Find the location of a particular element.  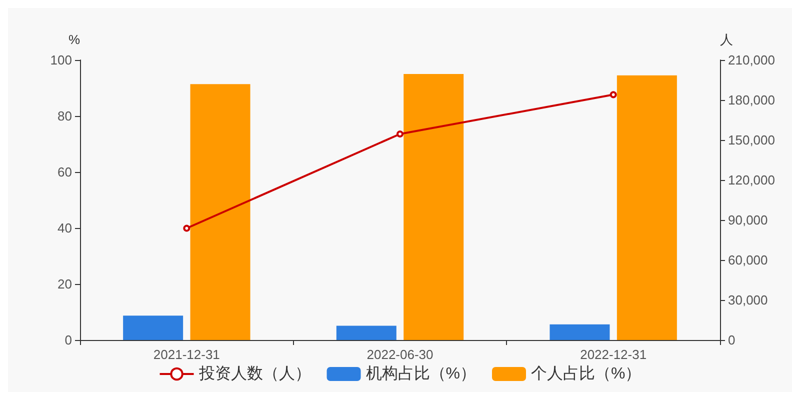

x-tick-label: 2022-06-30 is located at coordinates (400, 354).